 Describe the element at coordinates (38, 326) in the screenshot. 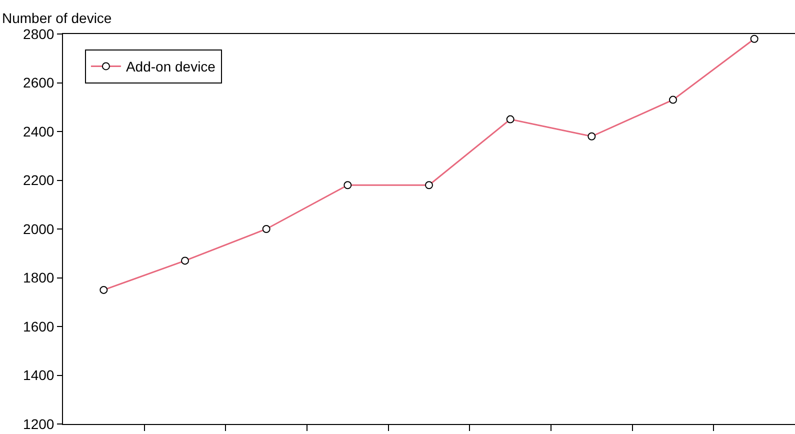

I see `y-tick-label: 1600` at that location.